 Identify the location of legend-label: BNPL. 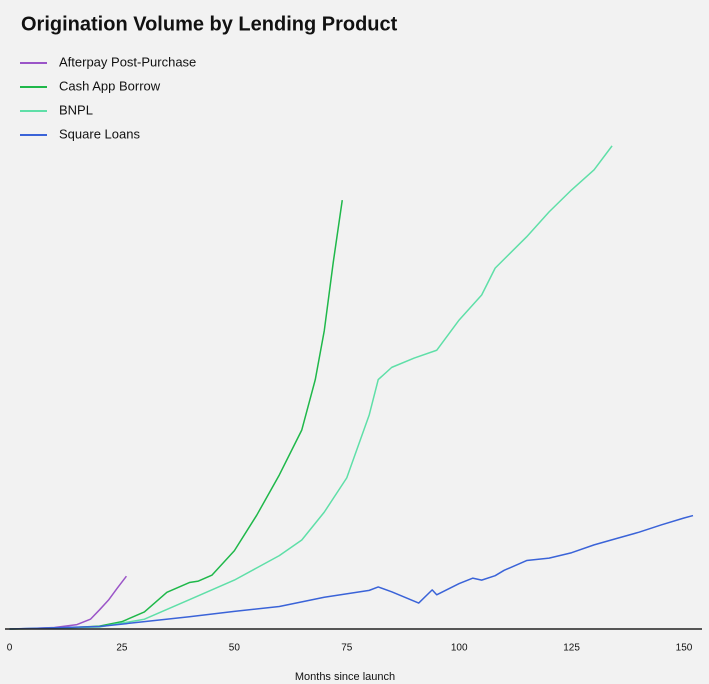
(76, 109).